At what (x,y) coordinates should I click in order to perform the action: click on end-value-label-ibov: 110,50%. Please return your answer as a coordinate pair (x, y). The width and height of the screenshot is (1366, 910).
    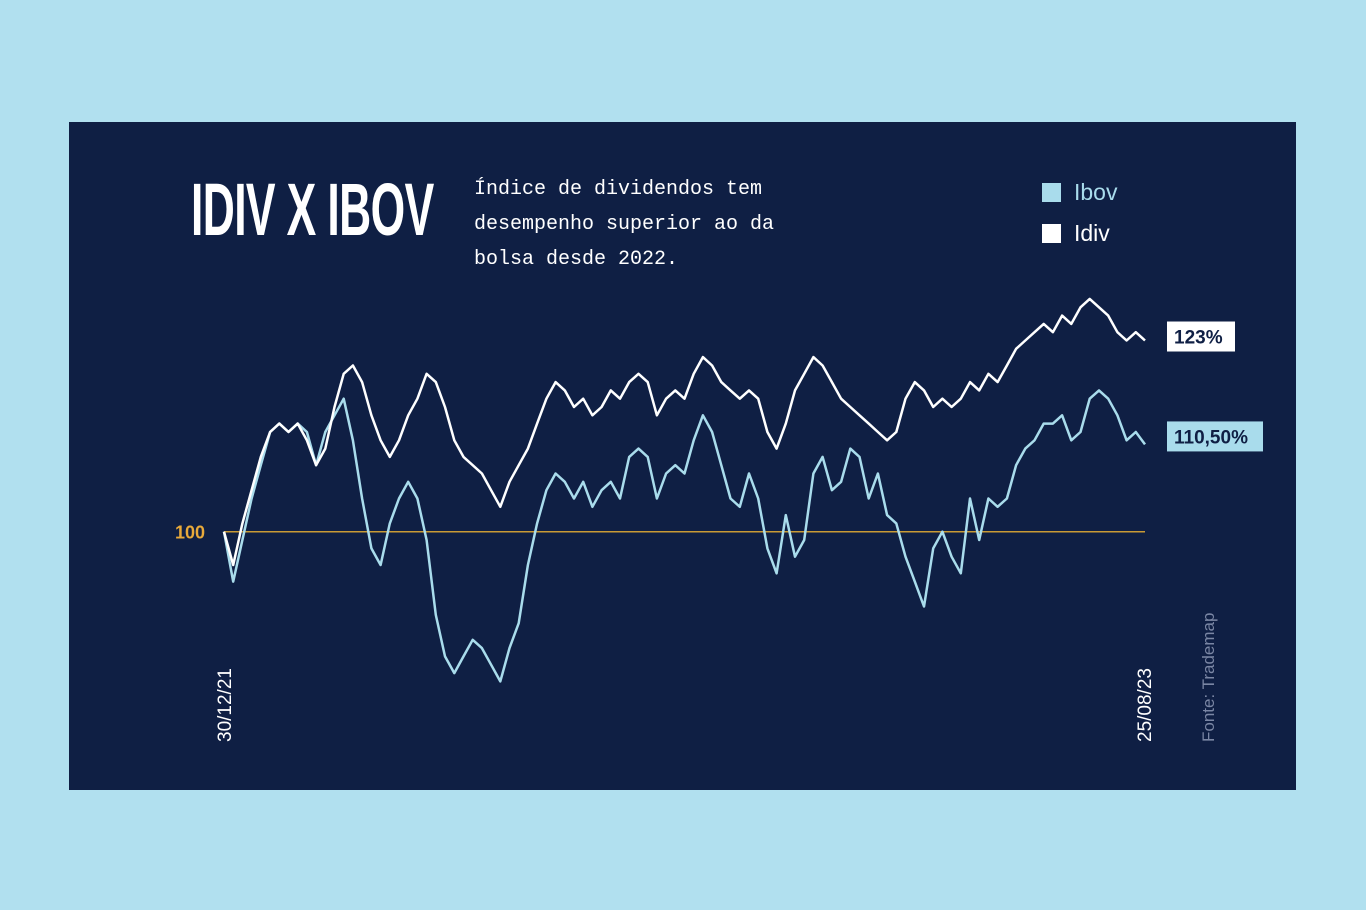
    Looking at the image, I should click on (1211, 437).